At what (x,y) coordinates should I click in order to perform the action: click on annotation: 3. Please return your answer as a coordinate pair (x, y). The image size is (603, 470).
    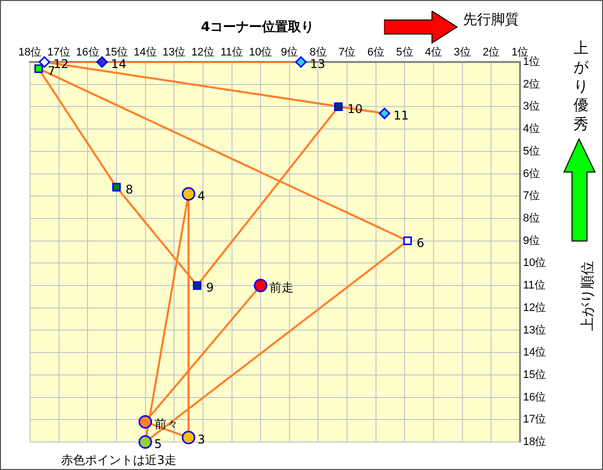
    Looking at the image, I should click on (202, 439).